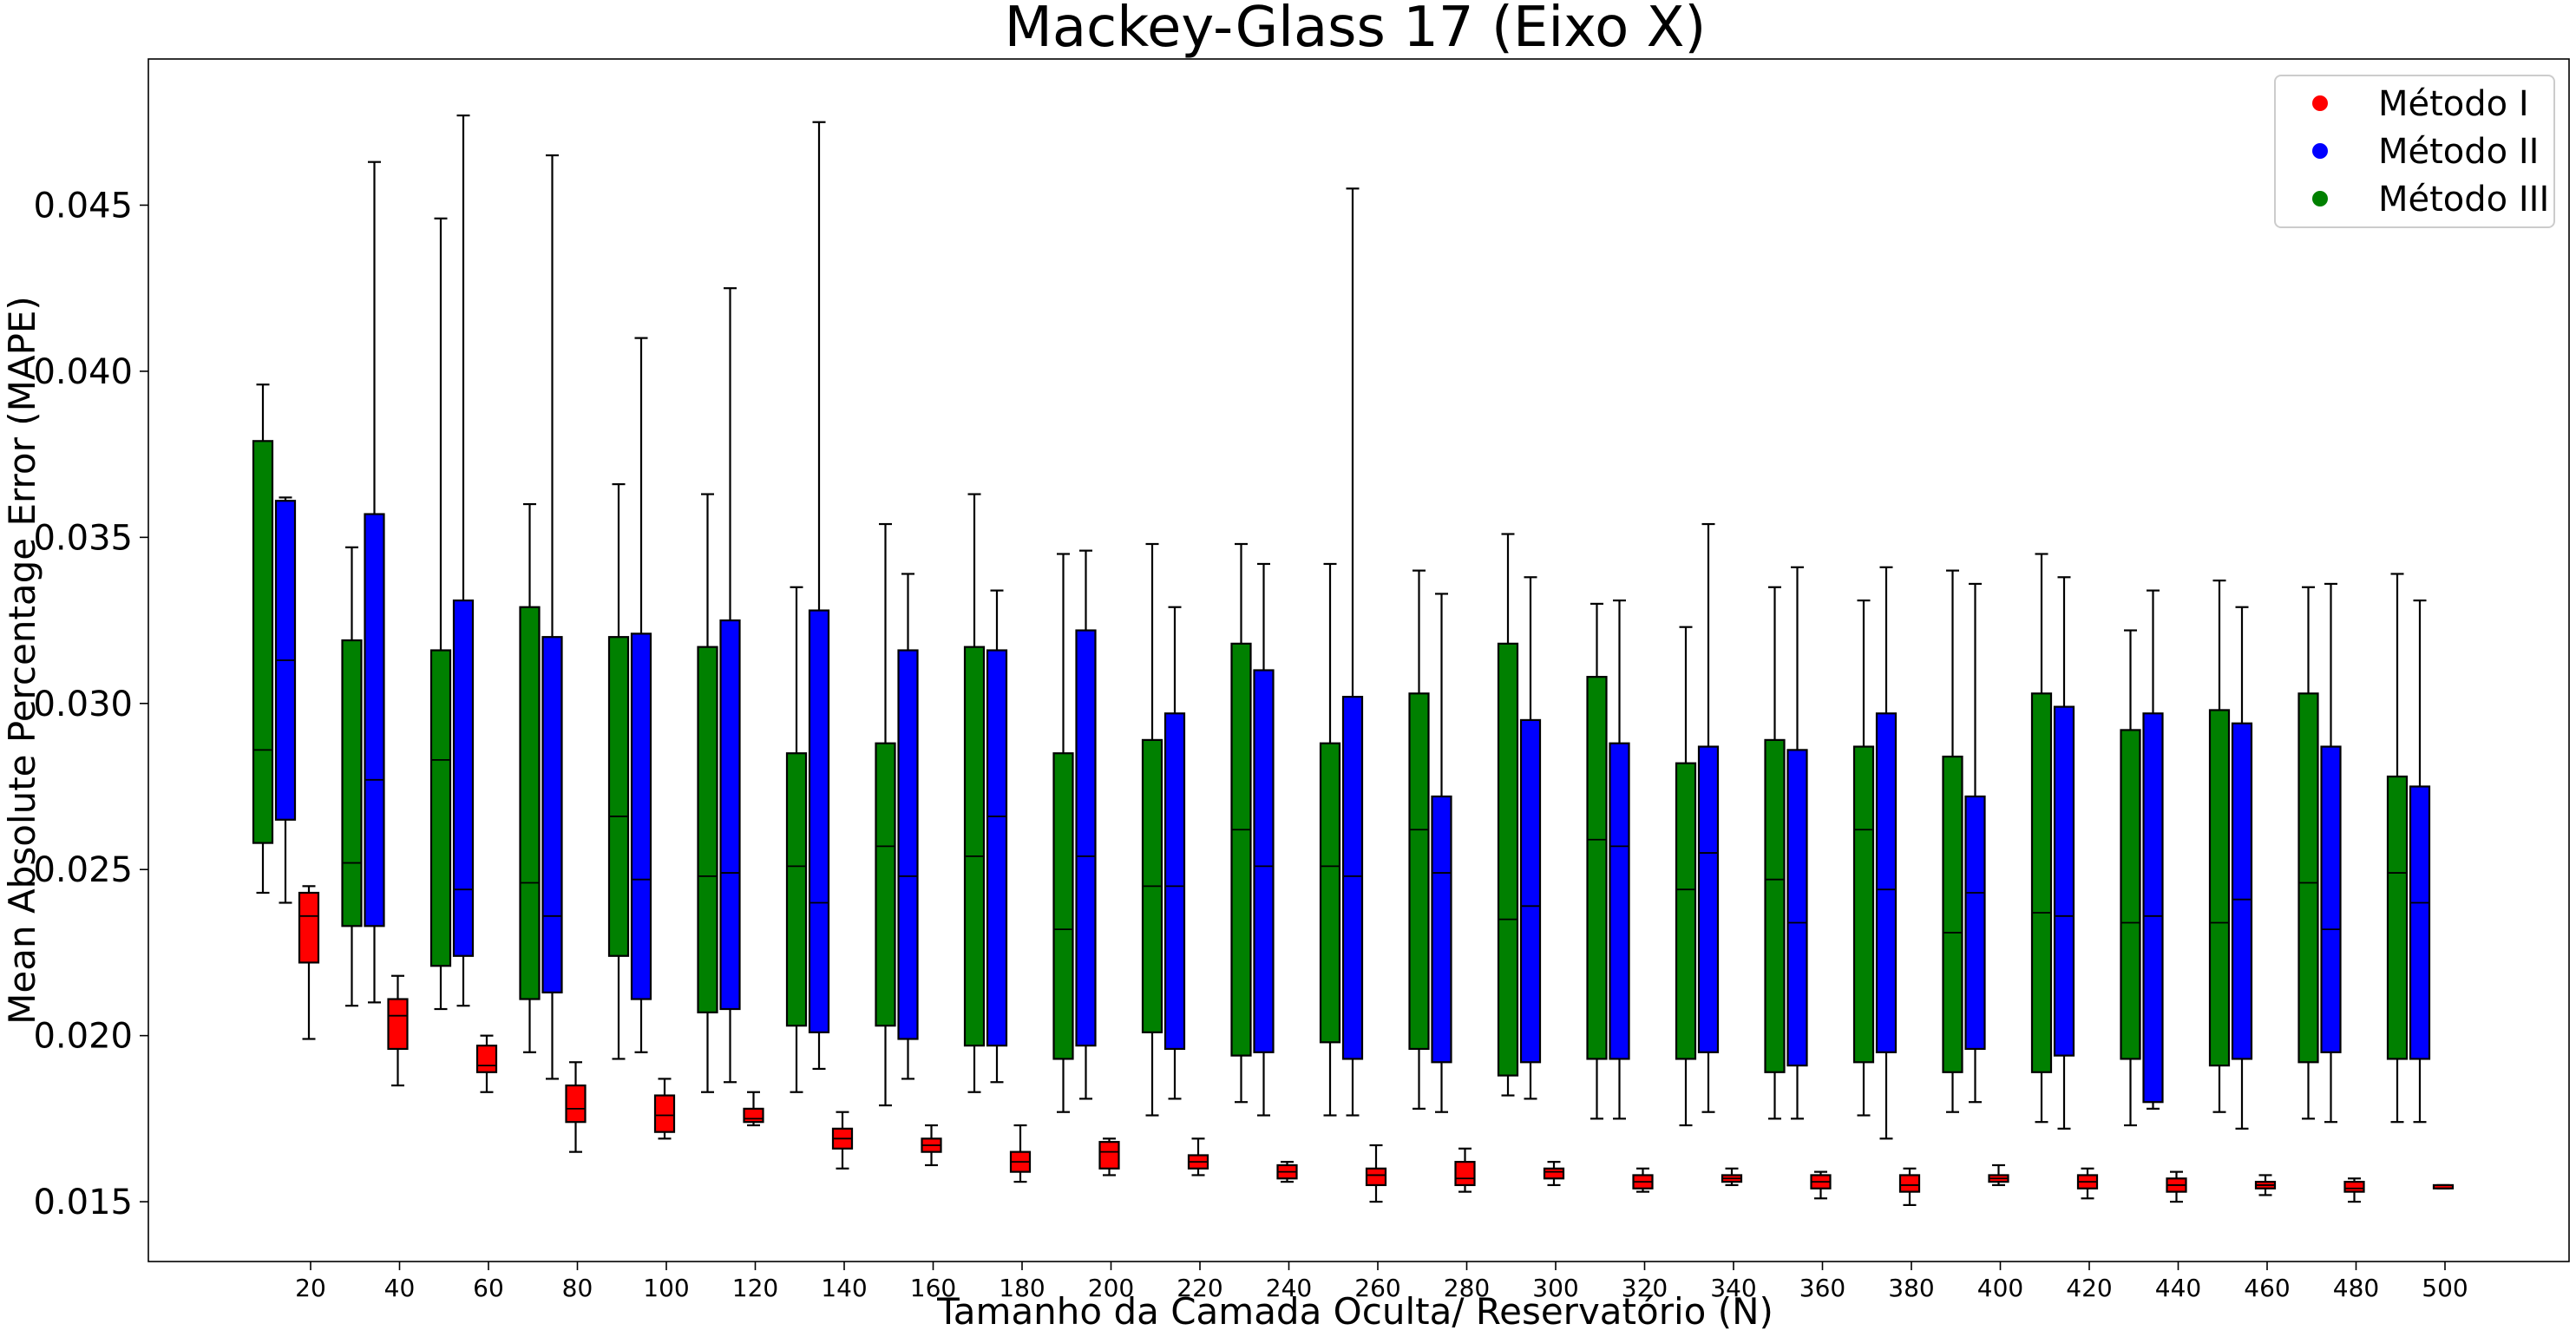 The width and height of the screenshot is (2576, 1337). I want to click on x-tick-label: 60, so click(488, 1288).